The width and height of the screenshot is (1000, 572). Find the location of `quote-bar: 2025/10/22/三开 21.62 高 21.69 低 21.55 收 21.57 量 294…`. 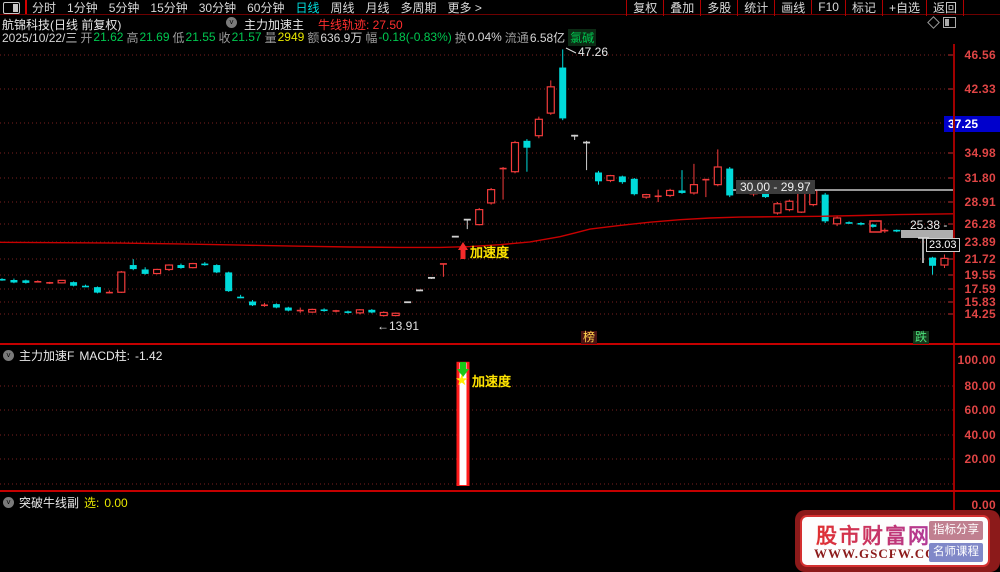

quote-bar: 2025/10/22/三开 21.62 高 21.69 低 21.55 收 21.57 量 294… is located at coordinates (300, 37).